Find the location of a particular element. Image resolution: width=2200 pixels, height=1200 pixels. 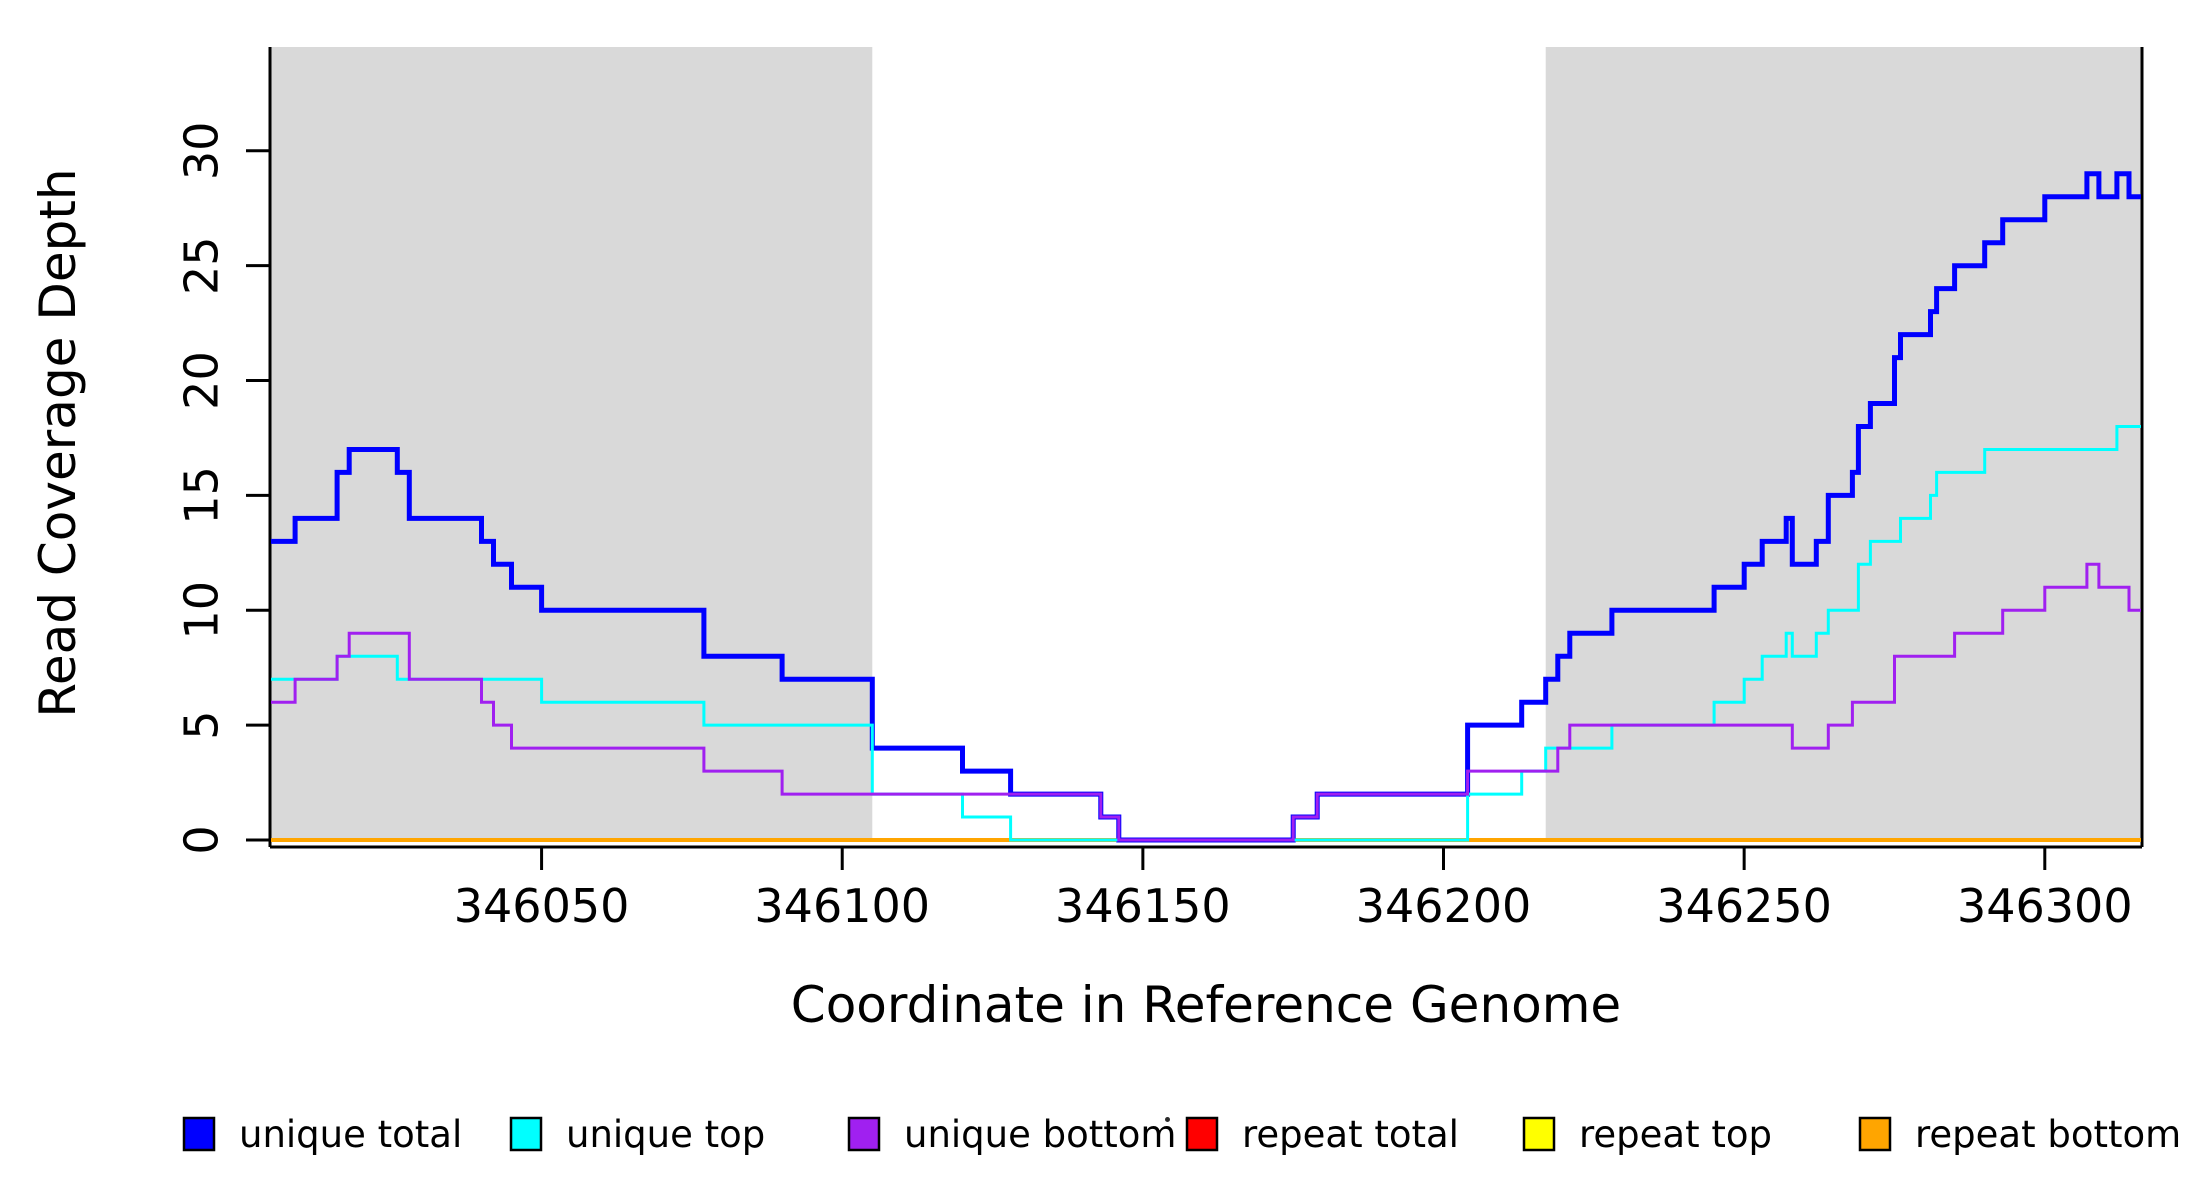

y-tick-label: 10 is located at coordinates (202, 610).